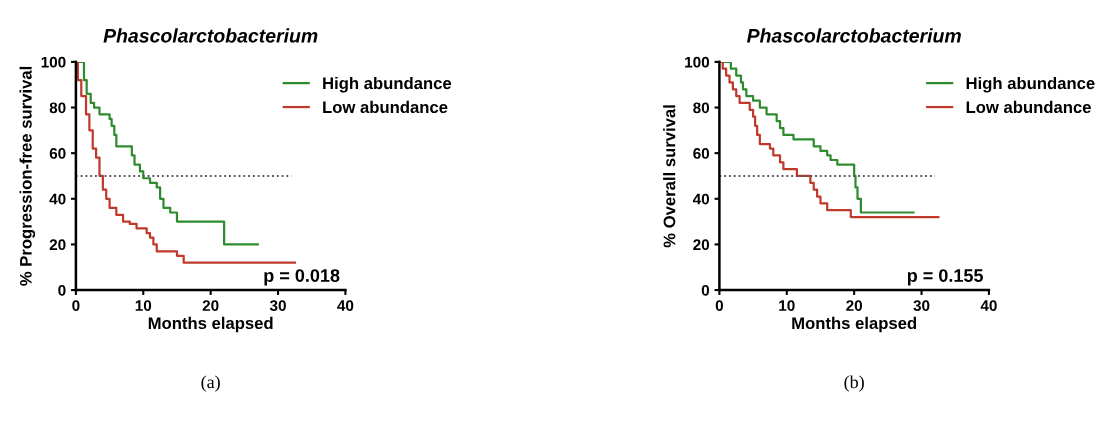 This screenshot has height=421, width=1100. I want to click on text: (a), so click(210, 383).